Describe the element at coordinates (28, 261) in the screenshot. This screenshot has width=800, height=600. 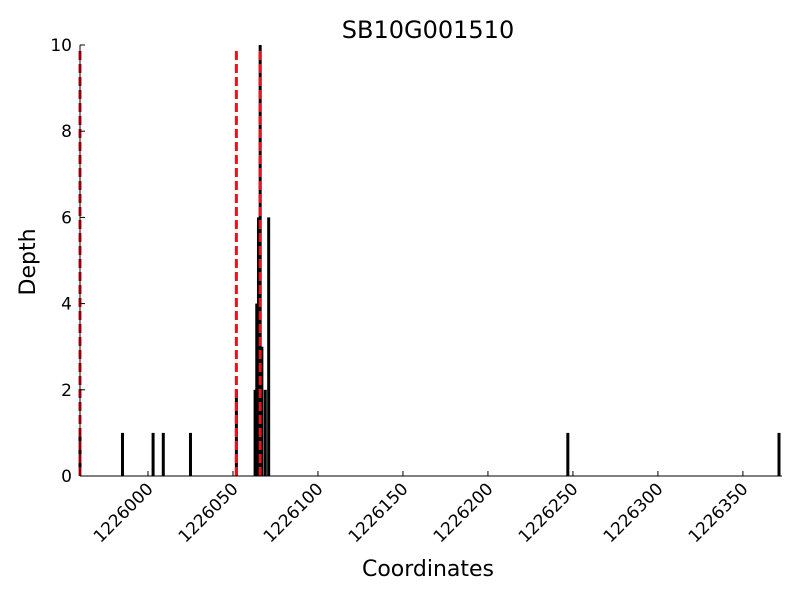
I see `y-axis-label: Depth` at that location.